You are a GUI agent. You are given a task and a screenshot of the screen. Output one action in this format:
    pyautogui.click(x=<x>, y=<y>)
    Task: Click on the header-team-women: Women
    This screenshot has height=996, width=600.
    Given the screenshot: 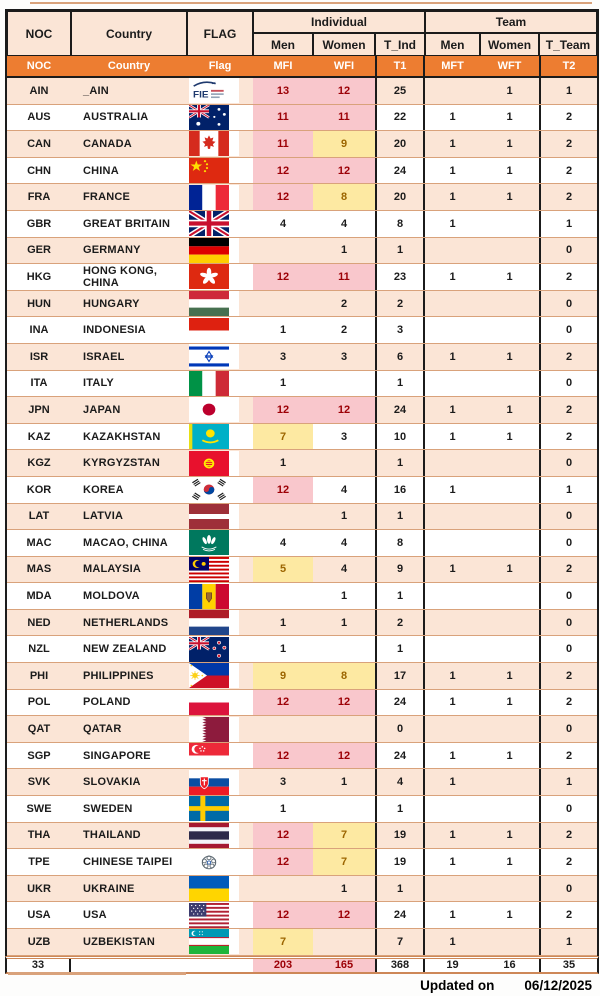 What is the action you would take?
    pyautogui.click(x=509, y=44)
    